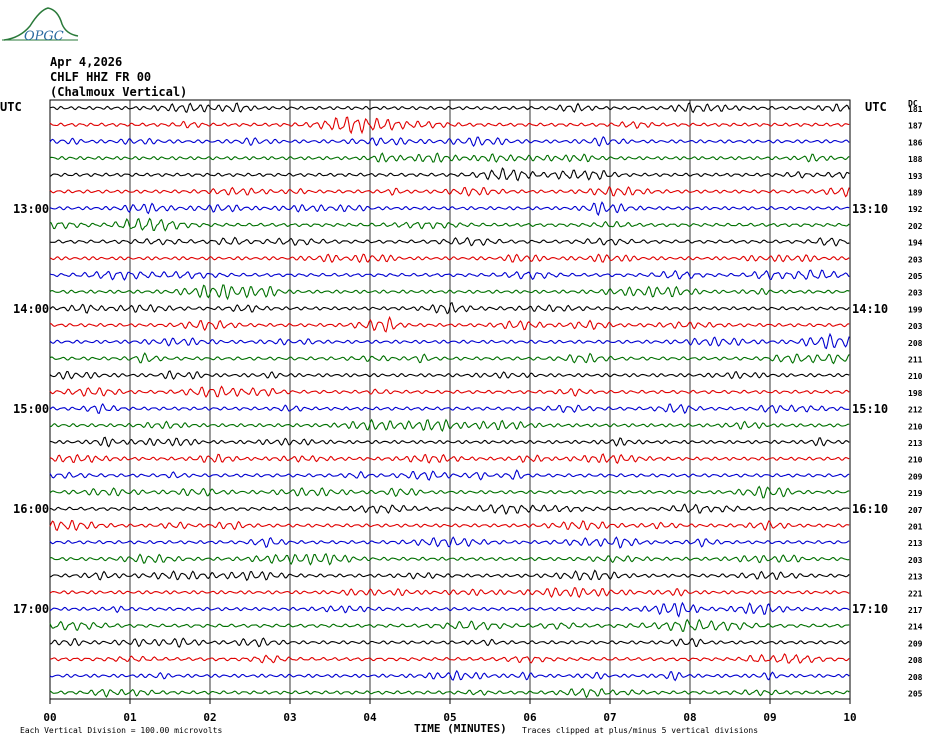 This screenshot has height=744, width=930. What do you see at coordinates (49, 717) in the screenshot?
I see `x-tick-label: 00` at bounding box center [49, 717].